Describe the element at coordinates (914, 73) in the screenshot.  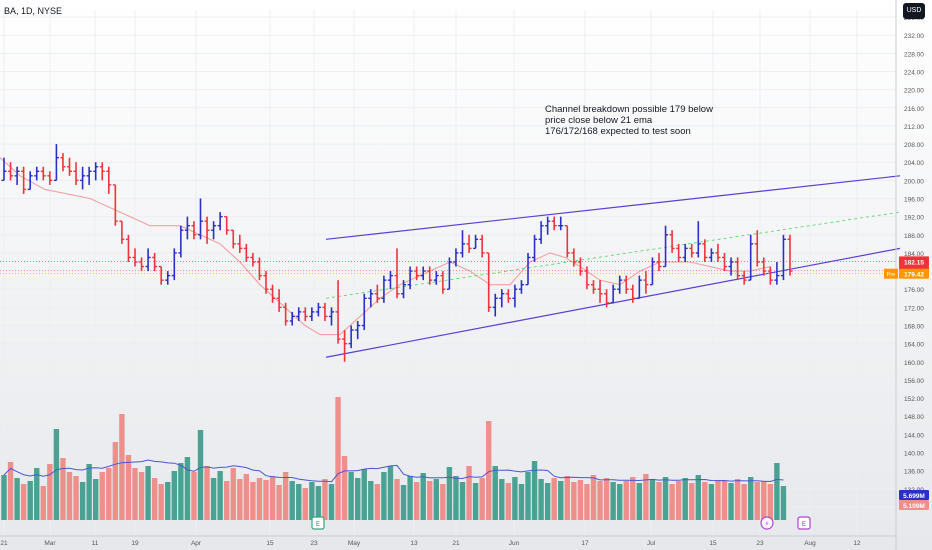
I see `price-tick-label: 224.00` at that location.